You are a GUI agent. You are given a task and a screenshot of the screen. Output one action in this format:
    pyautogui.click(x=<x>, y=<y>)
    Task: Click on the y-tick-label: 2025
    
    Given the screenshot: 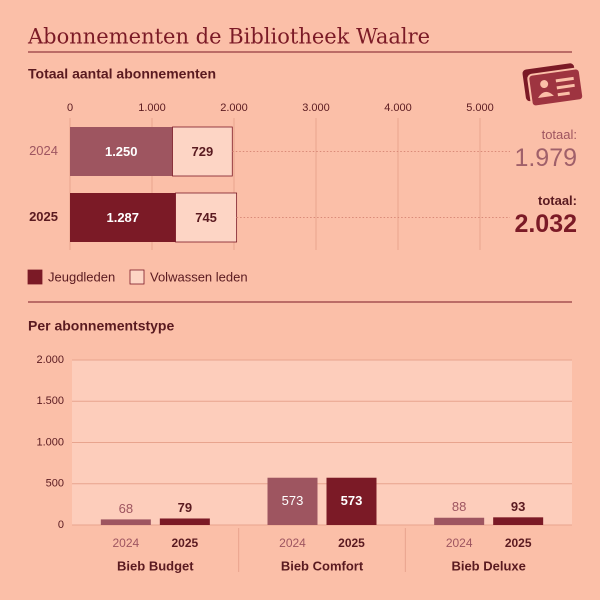 What is the action you would take?
    pyautogui.click(x=43, y=216)
    